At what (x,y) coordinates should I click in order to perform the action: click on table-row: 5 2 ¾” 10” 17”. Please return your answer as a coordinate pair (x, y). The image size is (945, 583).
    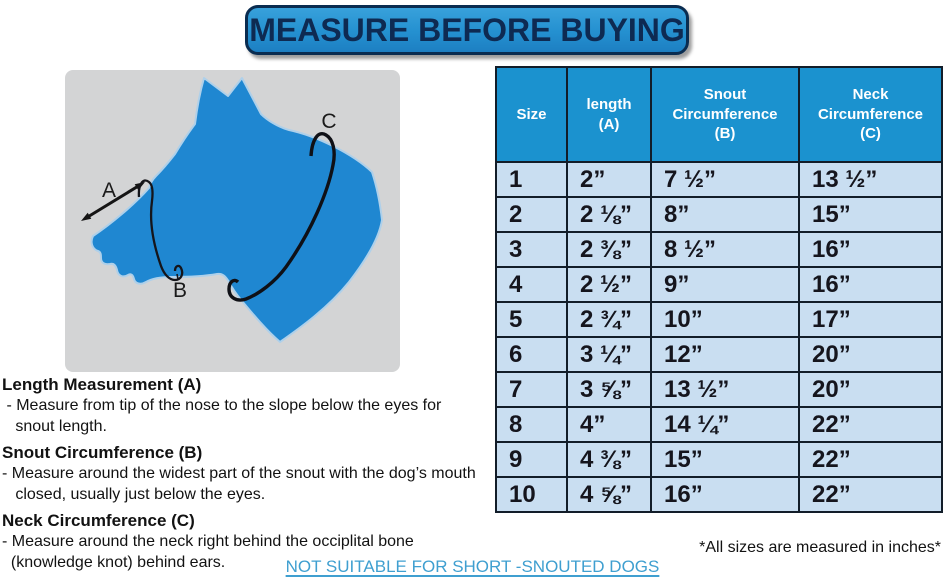
    Looking at the image, I should click on (719, 319).